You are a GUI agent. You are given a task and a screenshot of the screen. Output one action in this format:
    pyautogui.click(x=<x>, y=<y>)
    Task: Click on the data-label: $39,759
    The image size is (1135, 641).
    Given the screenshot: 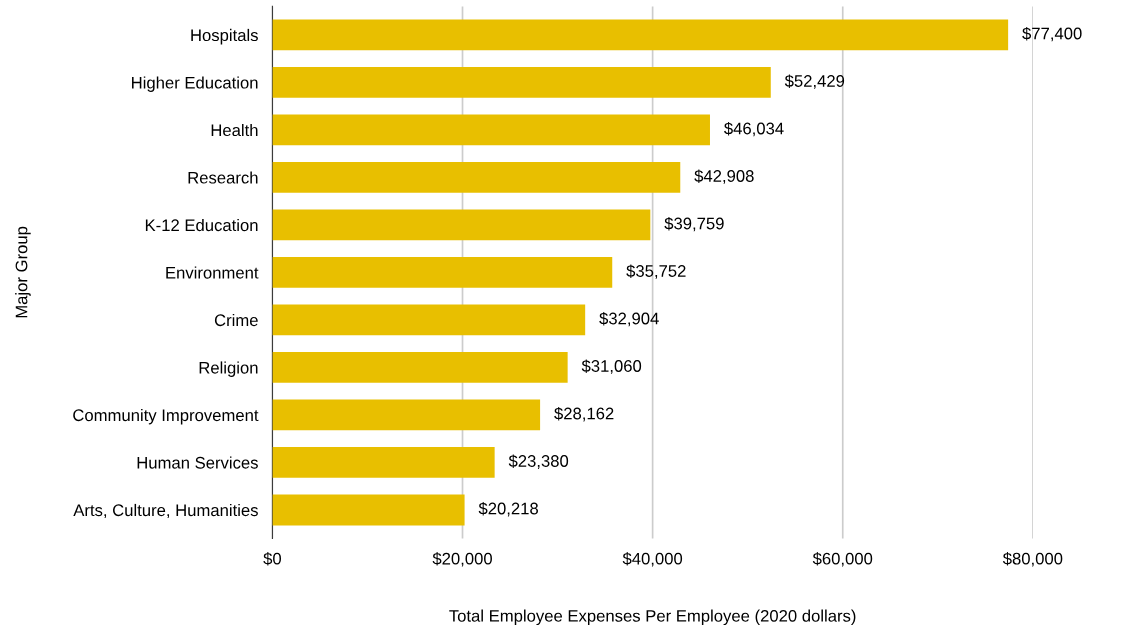 What is the action you would take?
    pyautogui.click(x=694, y=224)
    